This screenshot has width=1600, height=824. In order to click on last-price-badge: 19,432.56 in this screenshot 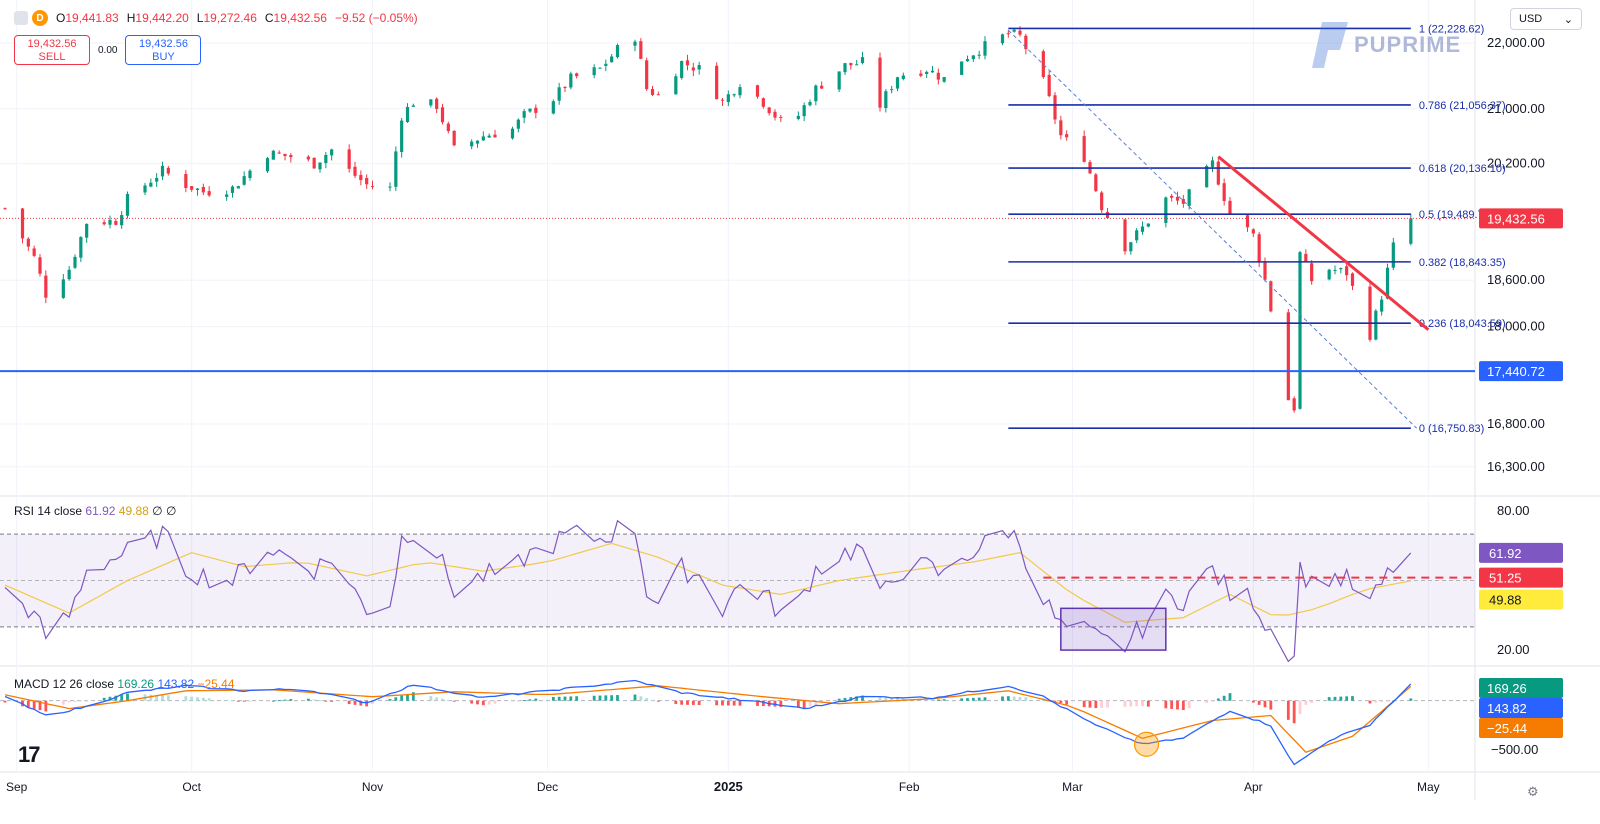, I will do `click(1516, 218)`.